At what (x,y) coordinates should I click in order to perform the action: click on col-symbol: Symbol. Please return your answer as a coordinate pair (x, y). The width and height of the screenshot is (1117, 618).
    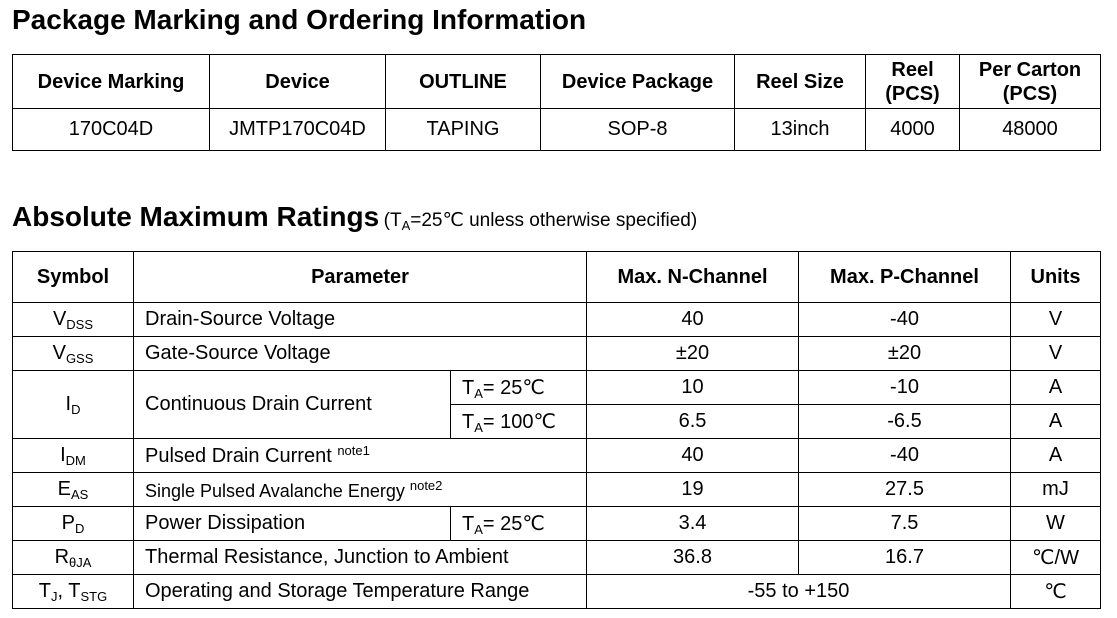
    Looking at the image, I should click on (73, 277).